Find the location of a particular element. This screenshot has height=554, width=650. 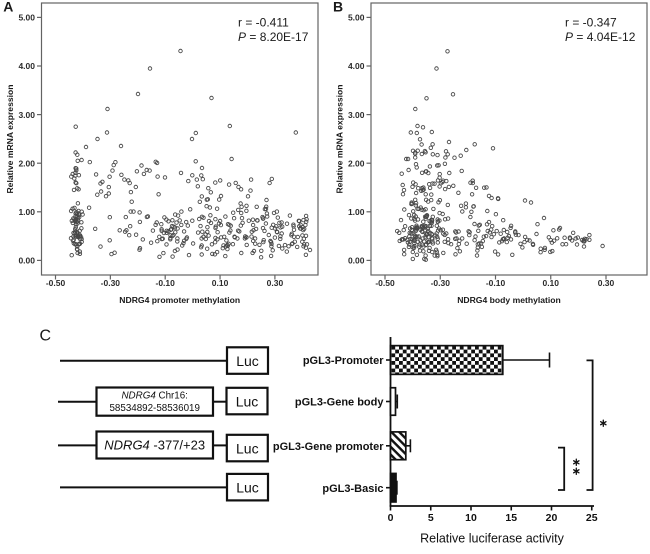

svg-text: NDRG4 promoter methylation is located at coordinates (179, 300).